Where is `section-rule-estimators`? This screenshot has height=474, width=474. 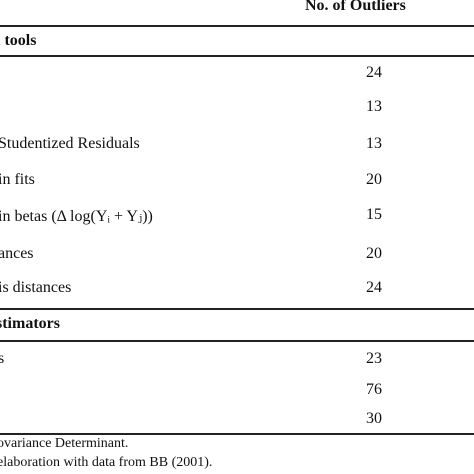 section-rule-estimators is located at coordinates (237, 341).